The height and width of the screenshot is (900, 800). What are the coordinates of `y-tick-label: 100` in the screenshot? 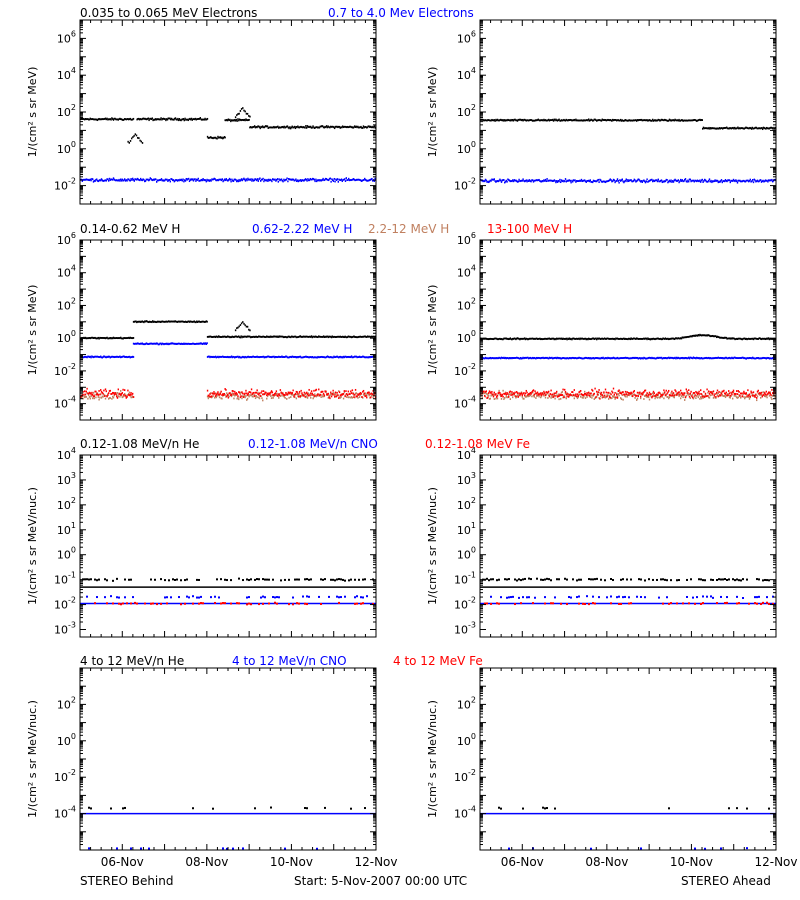 It's located at (466, 148).